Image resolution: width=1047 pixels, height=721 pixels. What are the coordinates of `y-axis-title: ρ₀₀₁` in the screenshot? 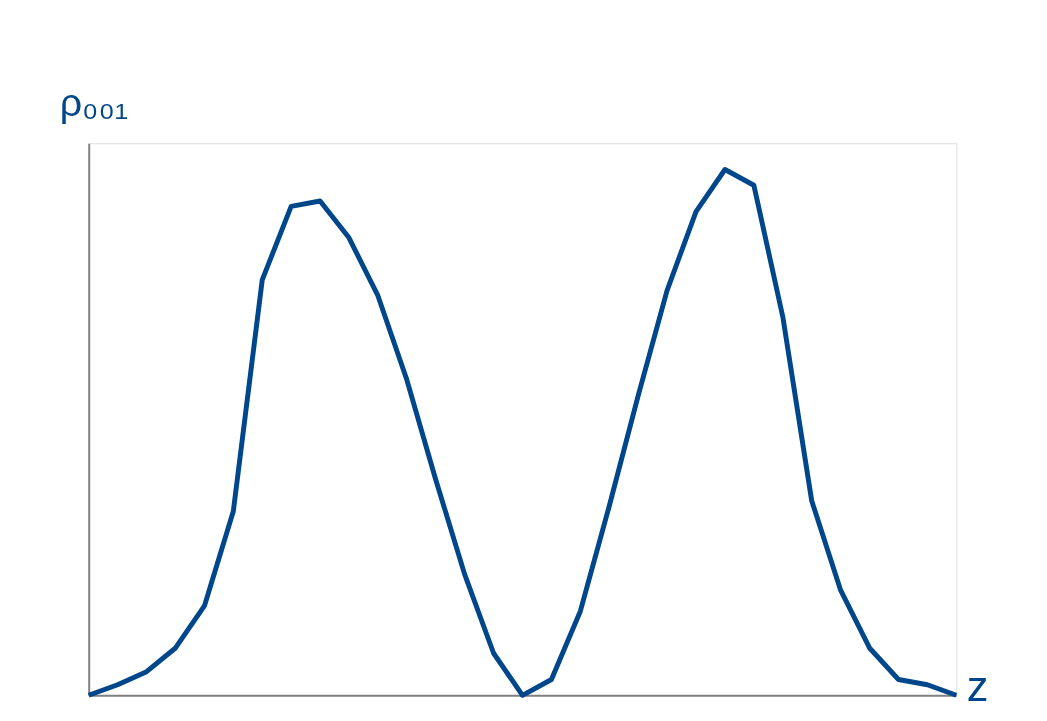 It's located at (94, 102).